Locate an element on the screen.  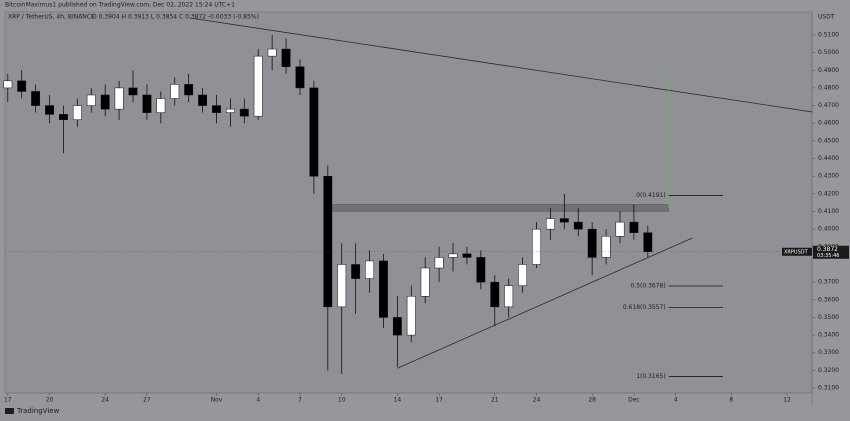
last-price-label: 0.3872 is located at coordinates (827, 249).